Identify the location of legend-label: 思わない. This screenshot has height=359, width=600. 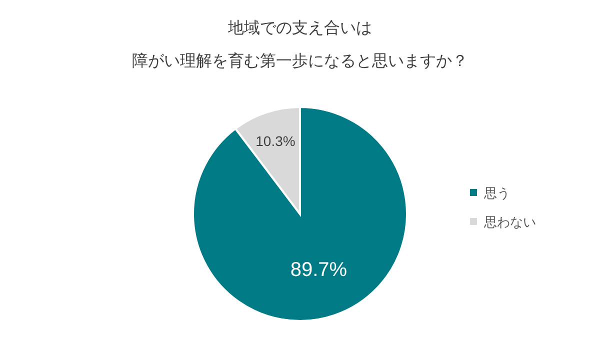
(509, 222).